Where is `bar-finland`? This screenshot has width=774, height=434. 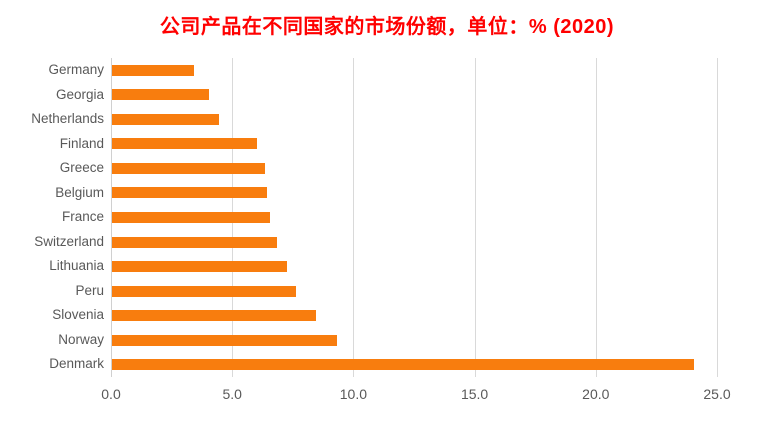 bar-finland is located at coordinates (185, 144).